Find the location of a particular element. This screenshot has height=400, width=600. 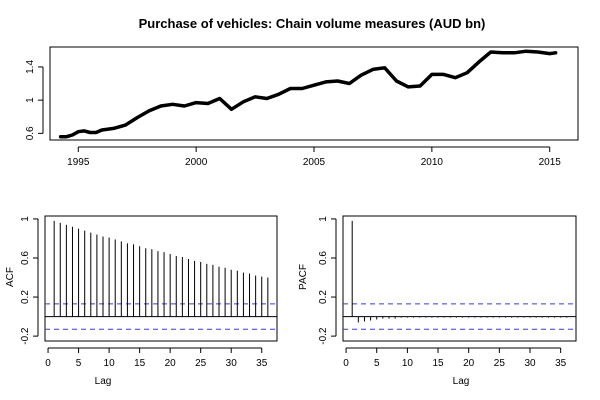

acf-y-axis-label: ACF is located at coordinates (10, 277).